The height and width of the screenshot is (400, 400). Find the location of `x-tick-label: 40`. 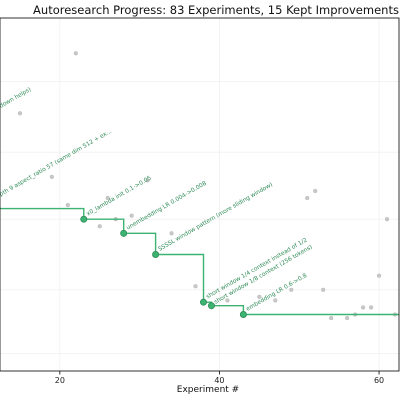

x-tick-label: 40 is located at coordinates (219, 380).